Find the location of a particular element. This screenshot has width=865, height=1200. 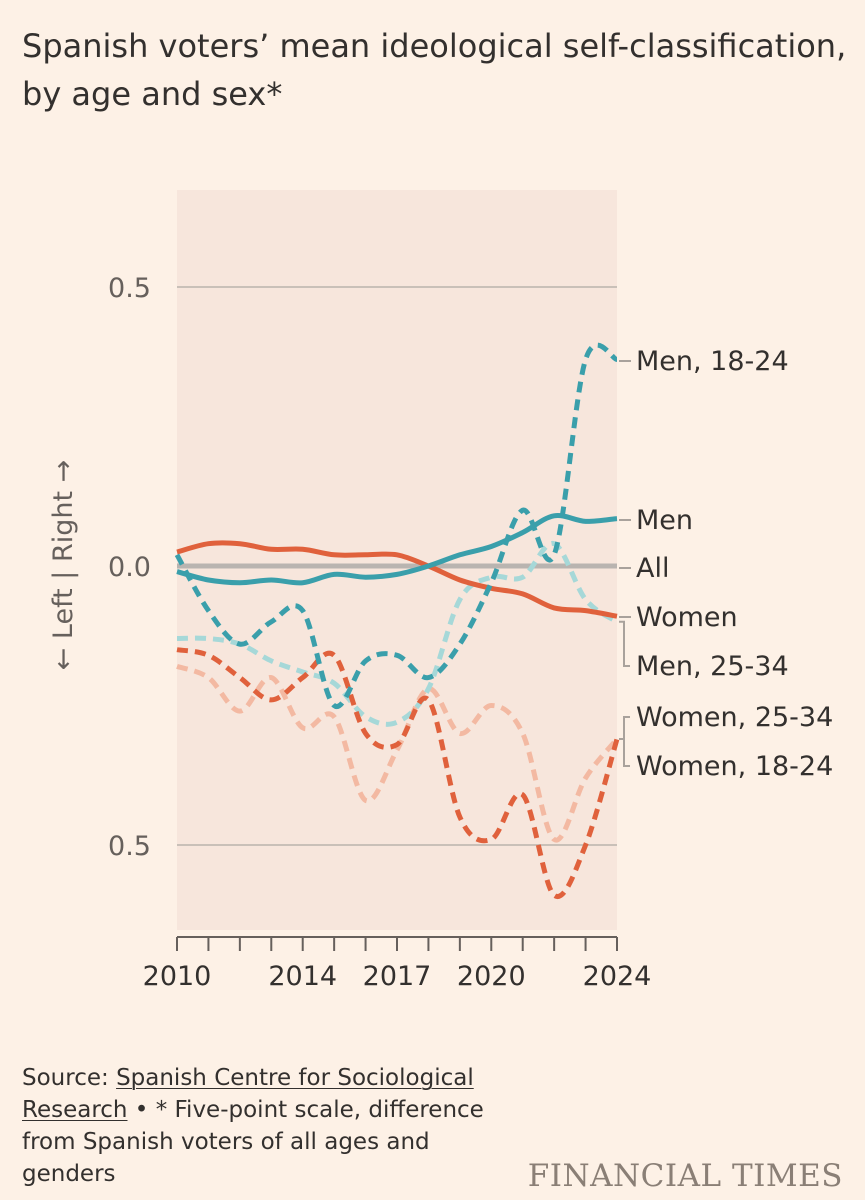

series-label: Men, 25-34 is located at coordinates (712, 666).